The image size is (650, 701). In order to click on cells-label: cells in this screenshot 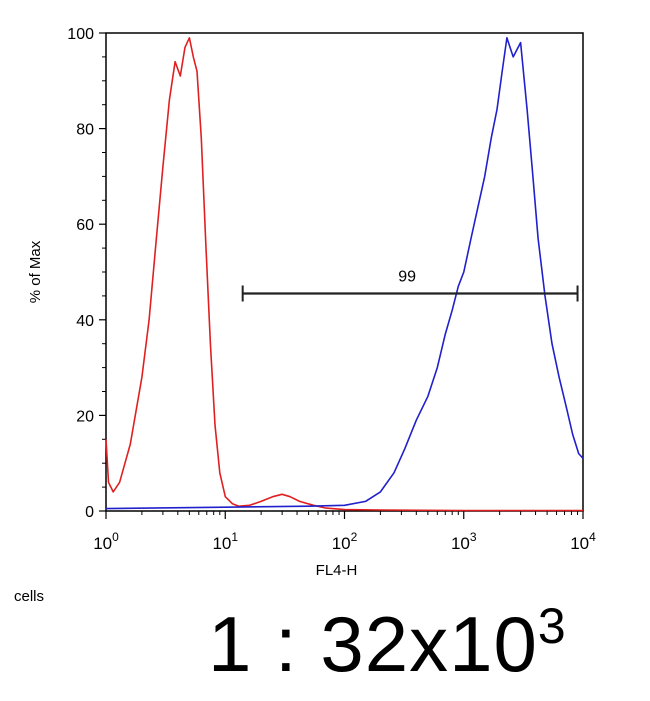, I will do `click(29, 596)`.